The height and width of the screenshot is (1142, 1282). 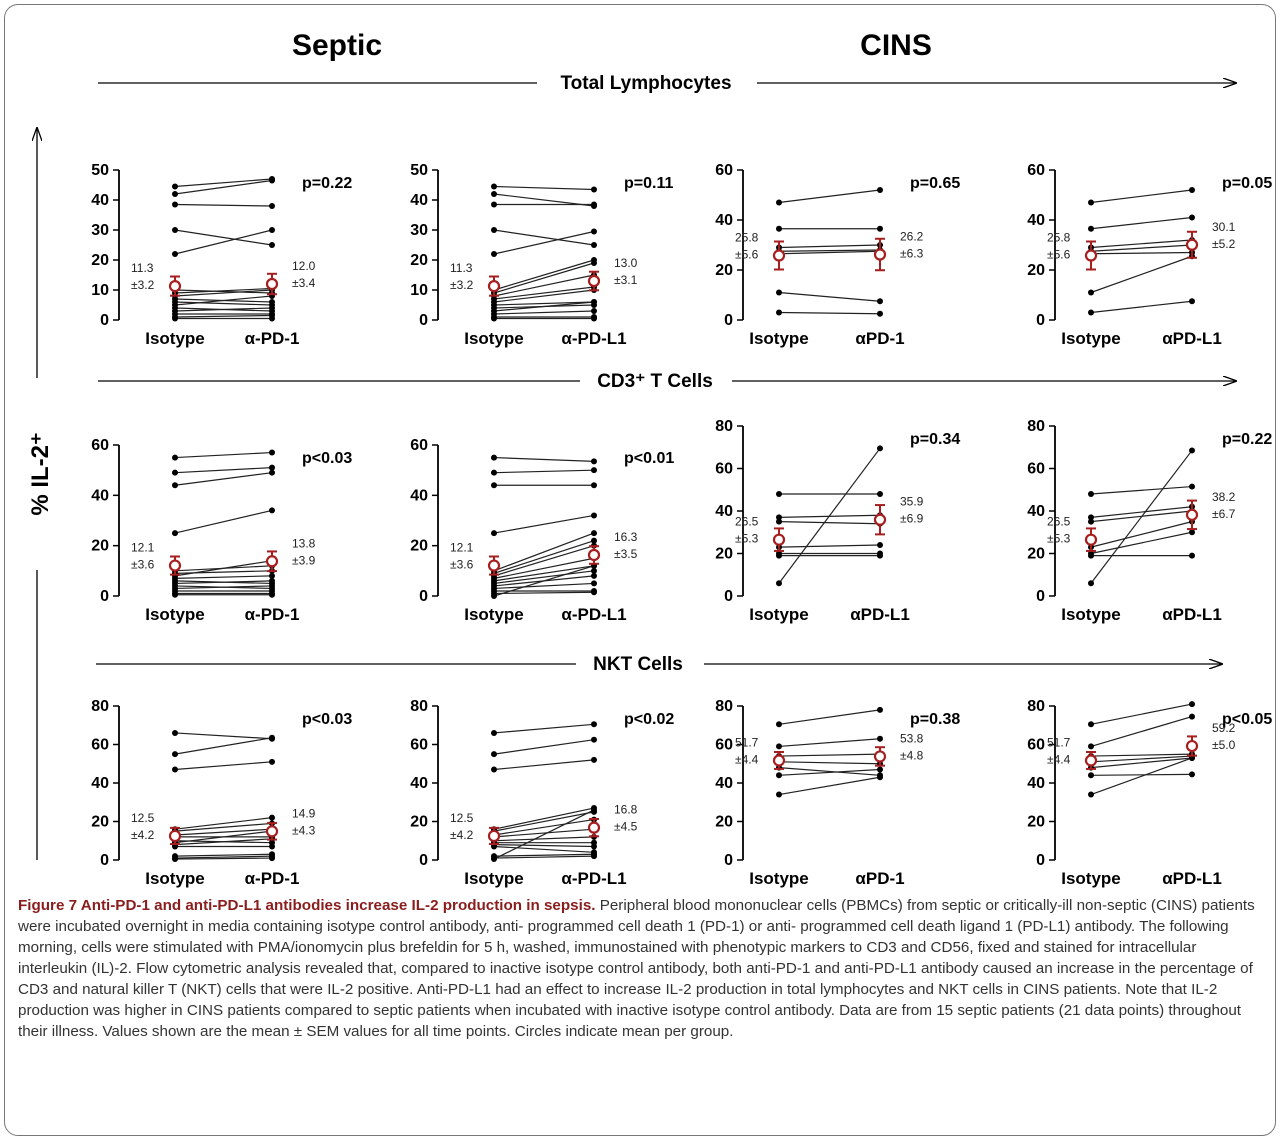 I want to click on y-tick-label: 60, so click(x=724, y=170).